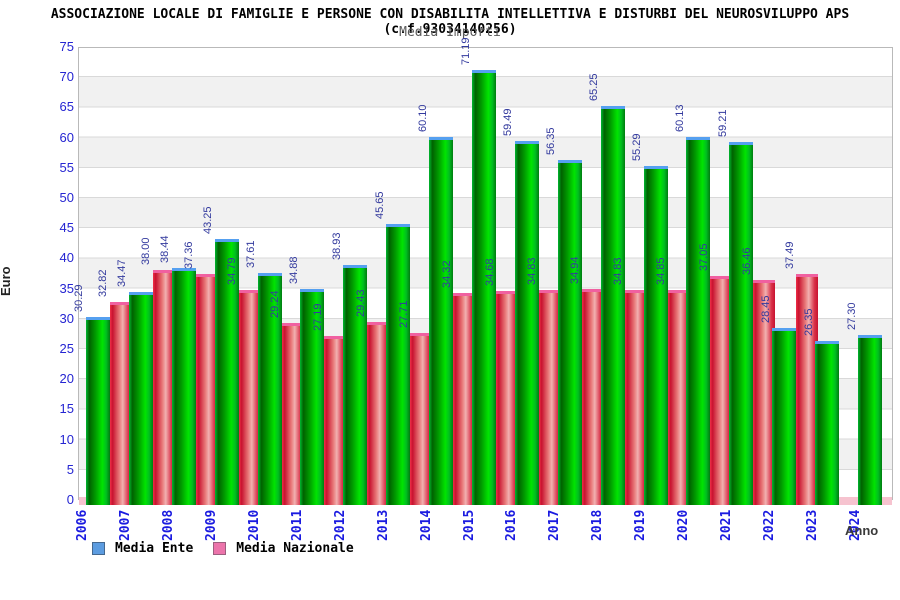  I want to click on bar-media-nazionale-2007, so click(163, 387).